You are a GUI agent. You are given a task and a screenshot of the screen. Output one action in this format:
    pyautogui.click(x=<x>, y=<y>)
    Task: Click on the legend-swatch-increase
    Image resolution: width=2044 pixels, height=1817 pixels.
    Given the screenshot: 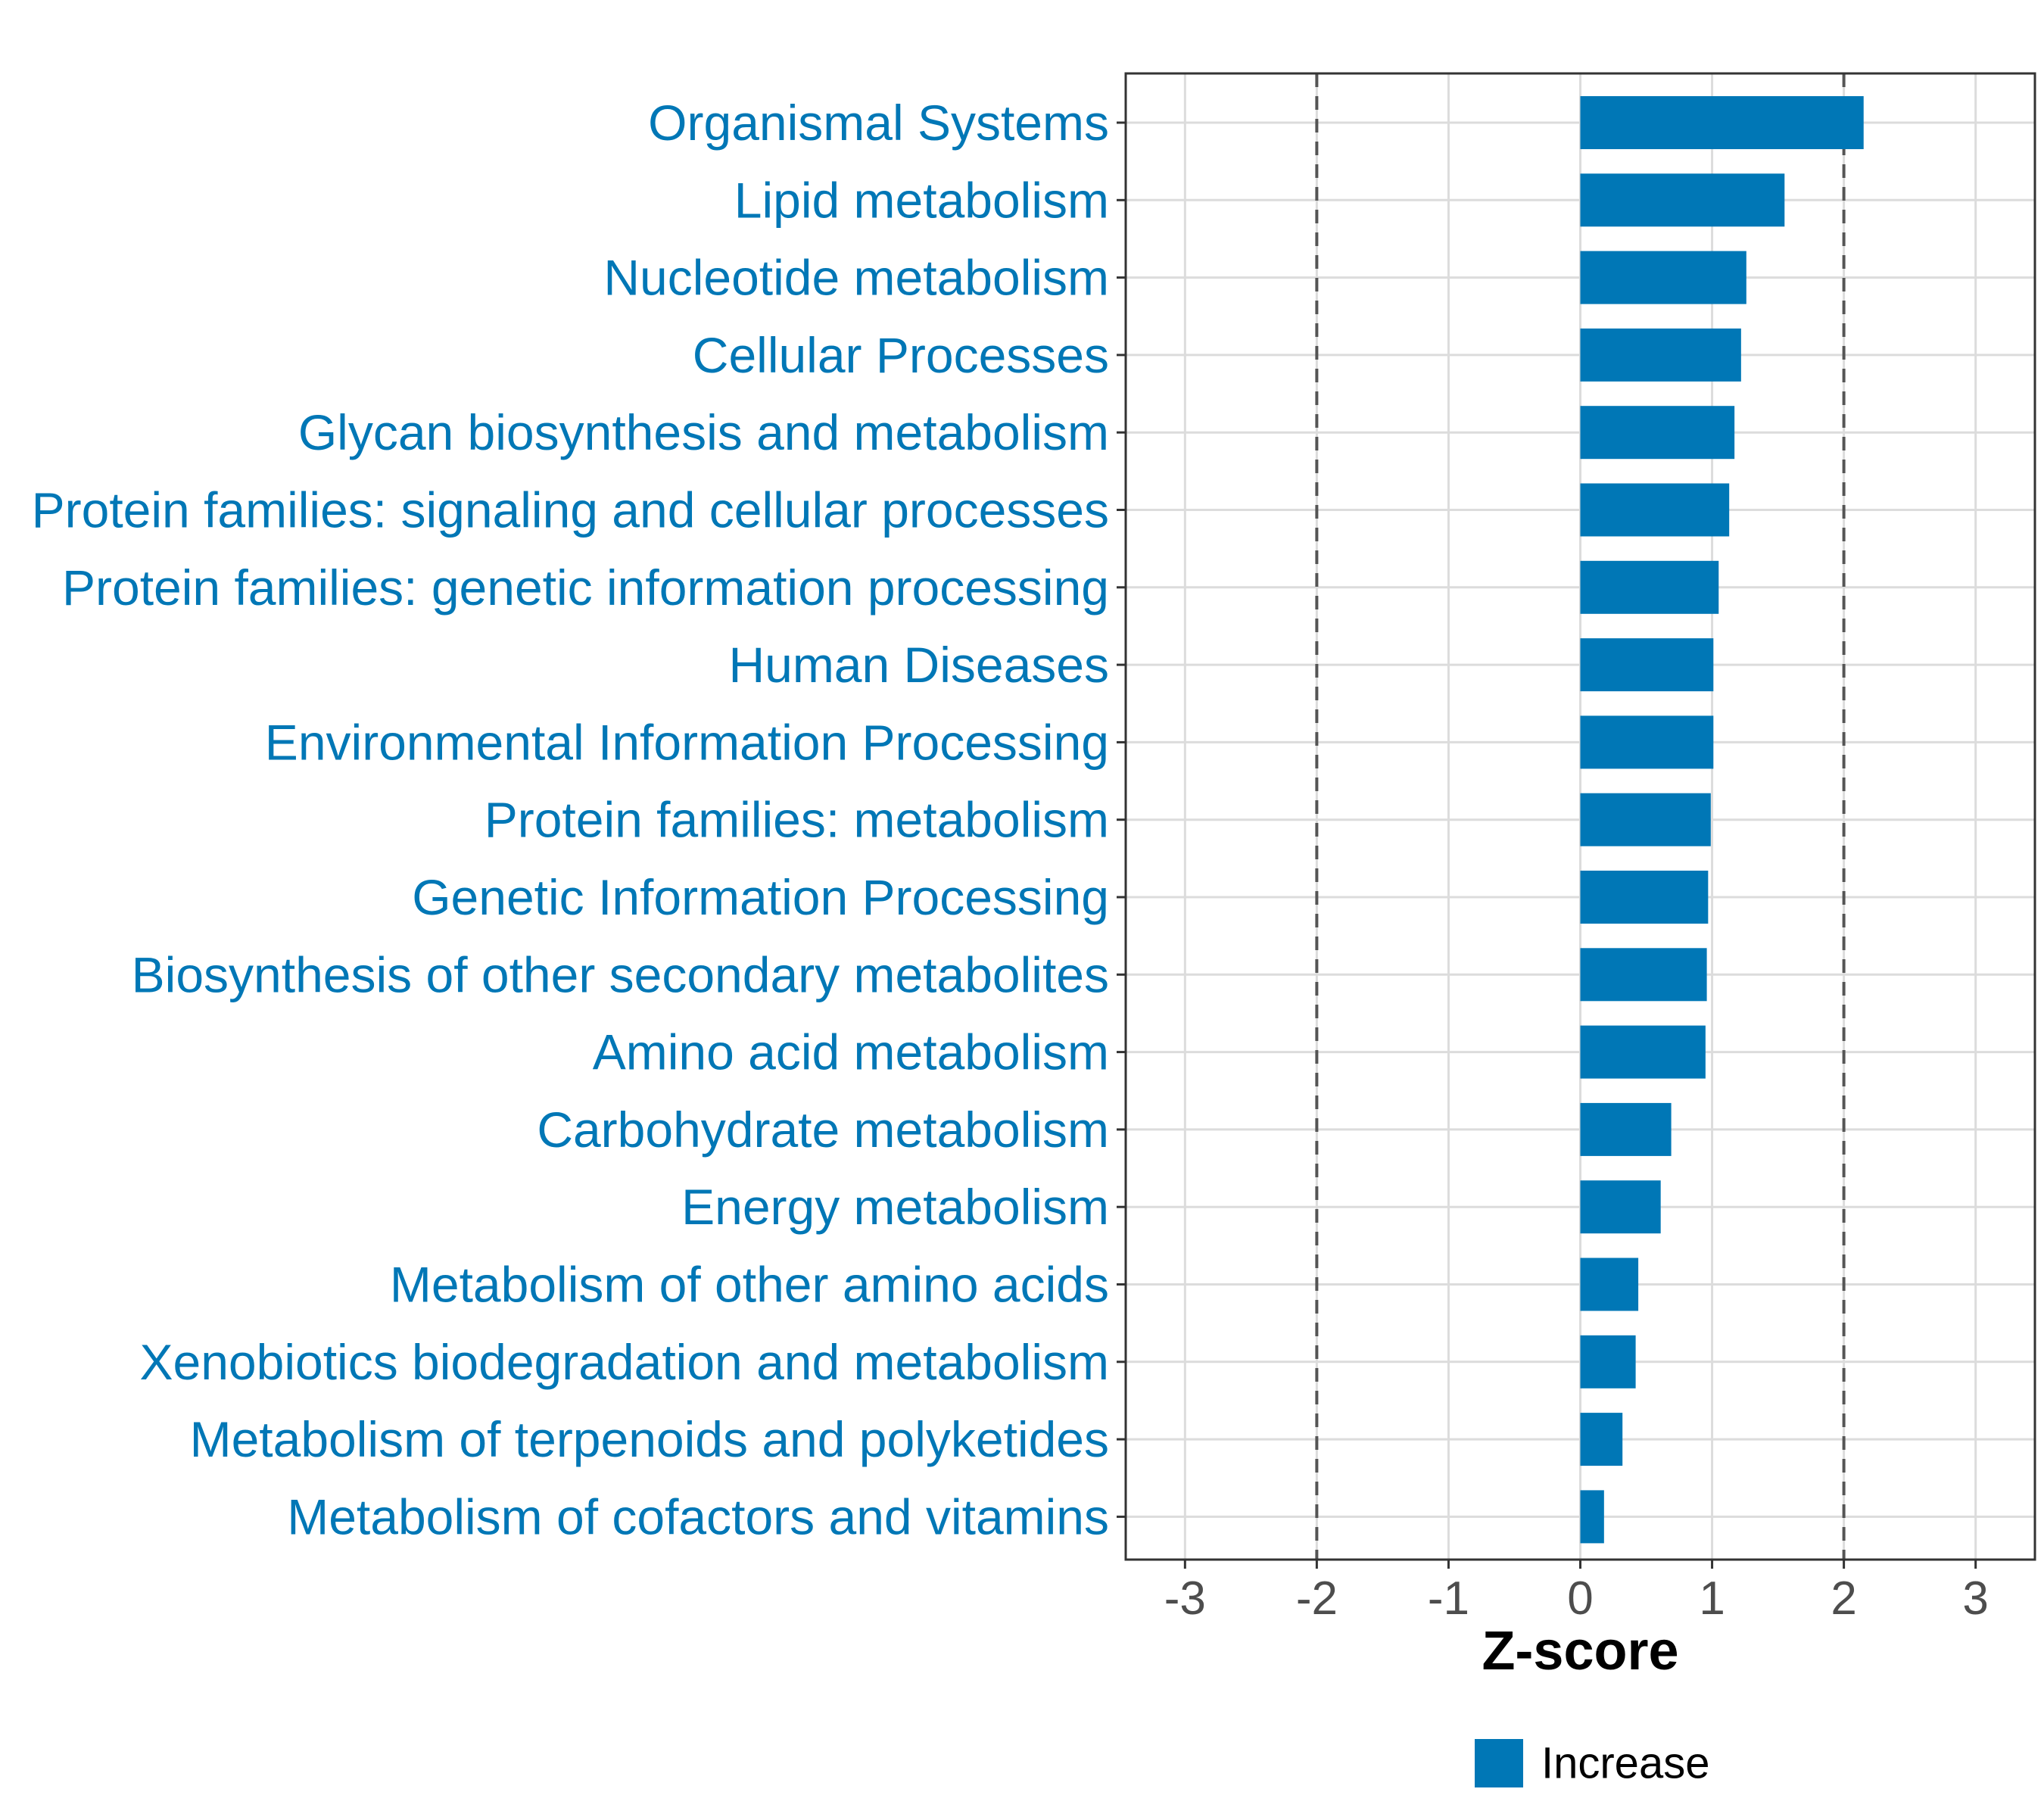 What is the action you would take?
    pyautogui.click(x=1499, y=1763)
    